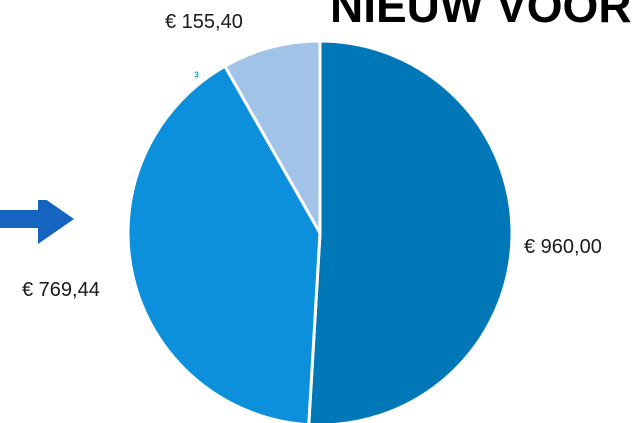 The width and height of the screenshot is (636, 423). Describe the element at coordinates (563, 247) in the screenshot. I see `pie-slice-label: € 960,00` at that location.